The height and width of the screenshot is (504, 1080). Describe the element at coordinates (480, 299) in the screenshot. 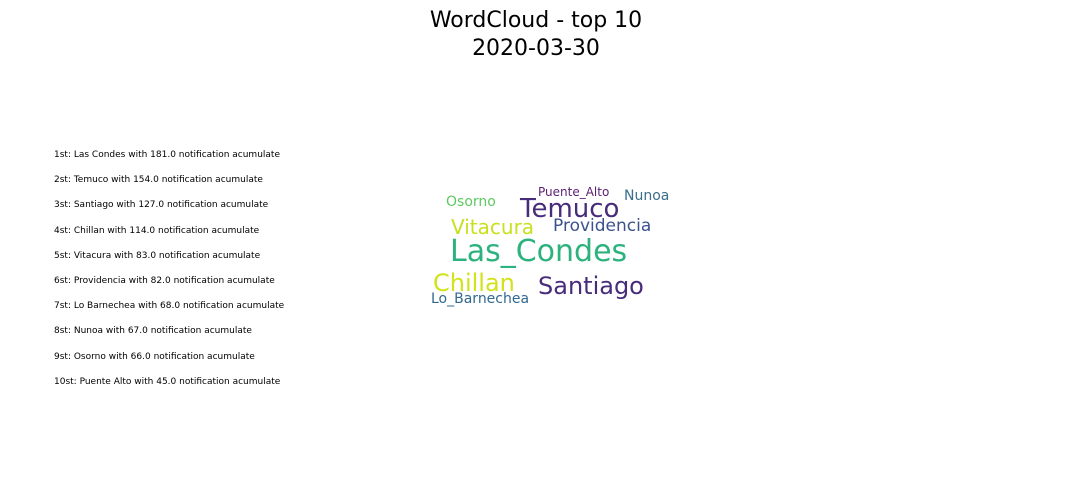

I see `word-lo-barnechea: Lo_Barnechea` at that location.